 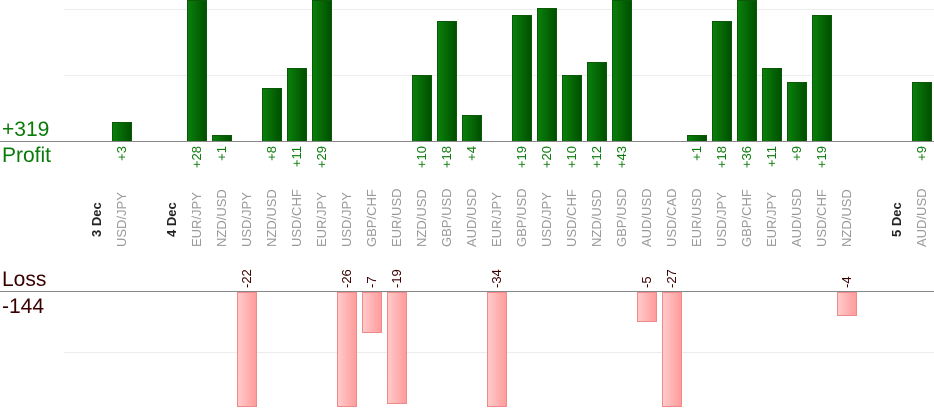 I want to click on date-label: 5 Dec, so click(x=896, y=219).